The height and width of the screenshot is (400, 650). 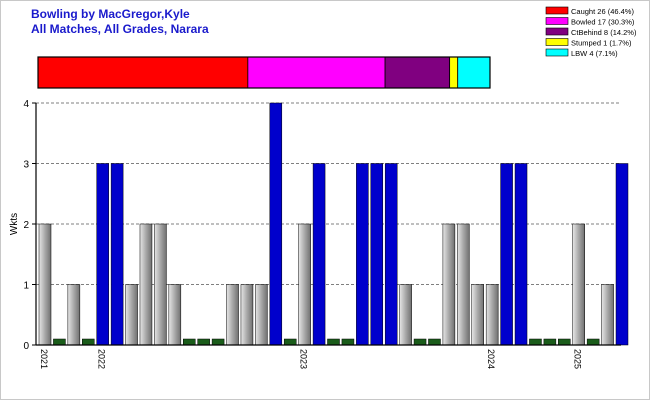 I want to click on legend-label: Stumped 1 (1.7%), so click(x=601, y=43).